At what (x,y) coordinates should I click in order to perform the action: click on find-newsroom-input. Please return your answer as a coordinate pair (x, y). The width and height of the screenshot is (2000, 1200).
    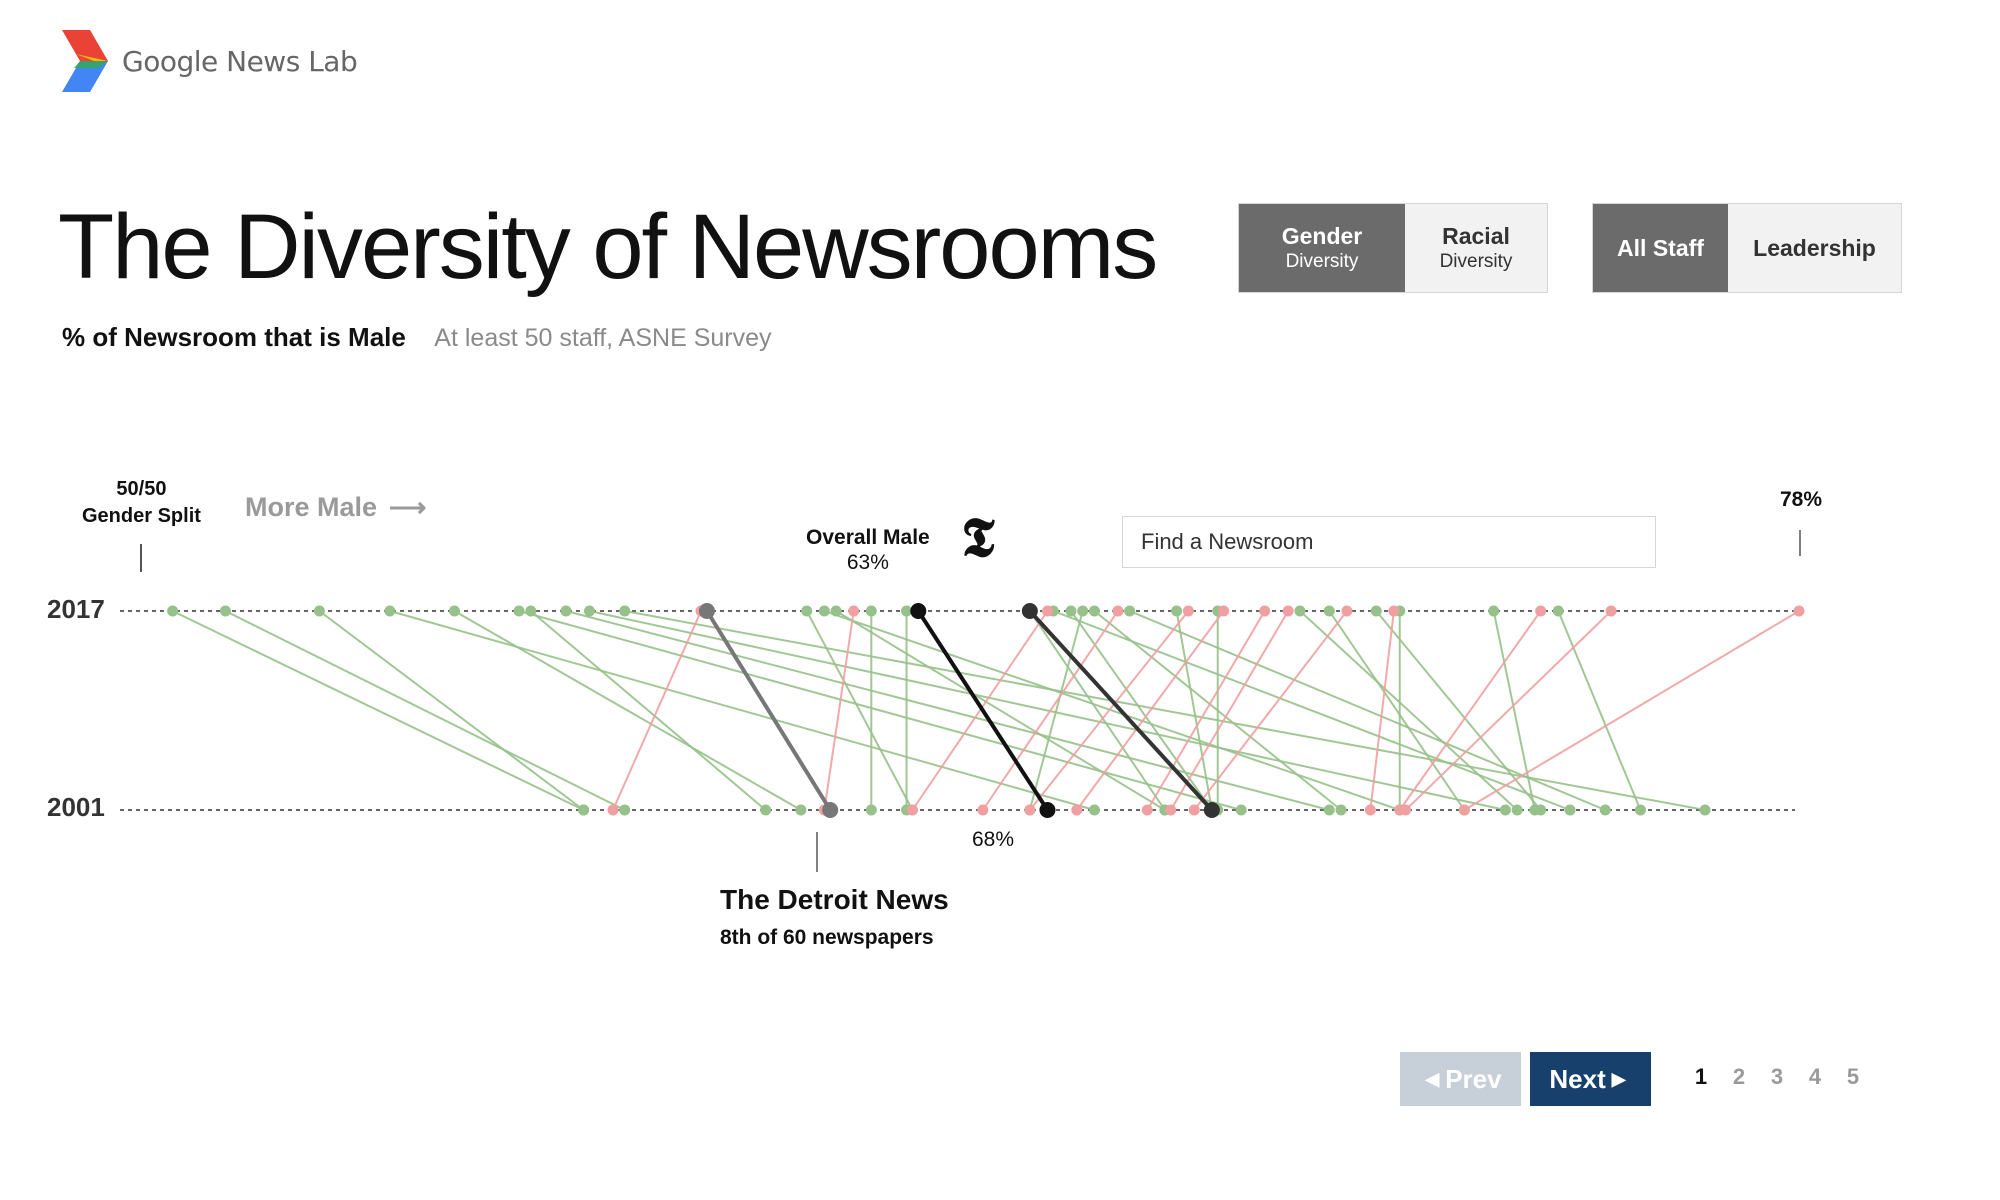
    Looking at the image, I should click on (1389, 542).